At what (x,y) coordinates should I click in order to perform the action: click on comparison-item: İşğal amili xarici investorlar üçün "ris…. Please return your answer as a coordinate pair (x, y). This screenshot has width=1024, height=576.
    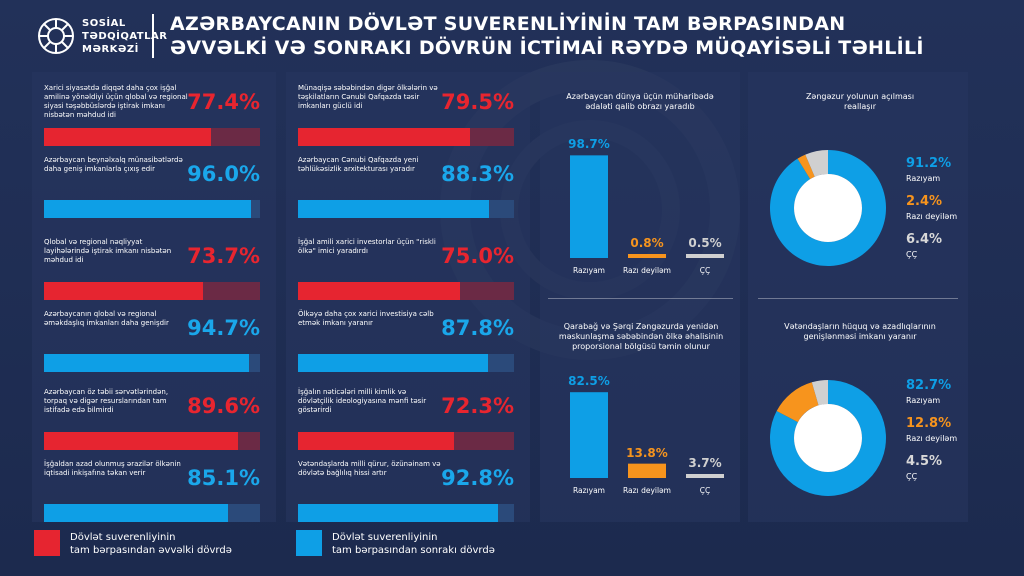
    Looking at the image, I should click on (407, 265).